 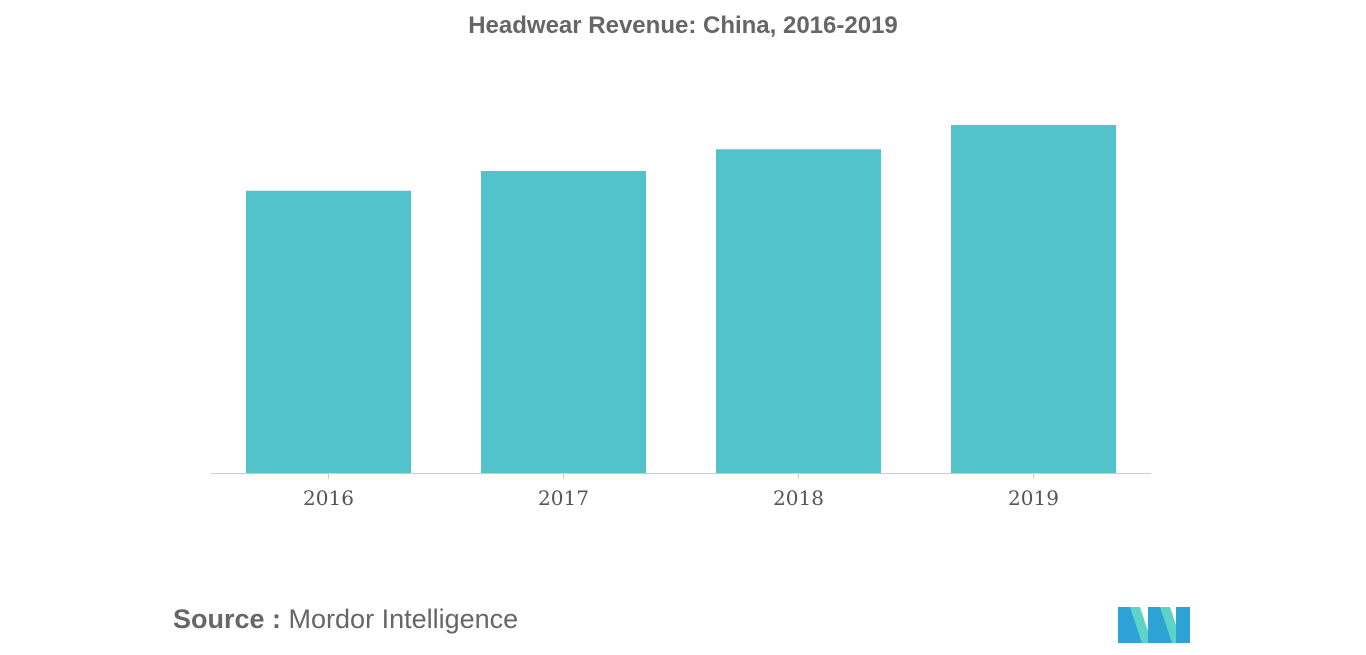 What do you see at coordinates (403, 619) in the screenshot?
I see `source-name: Mordor Intelligence` at bounding box center [403, 619].